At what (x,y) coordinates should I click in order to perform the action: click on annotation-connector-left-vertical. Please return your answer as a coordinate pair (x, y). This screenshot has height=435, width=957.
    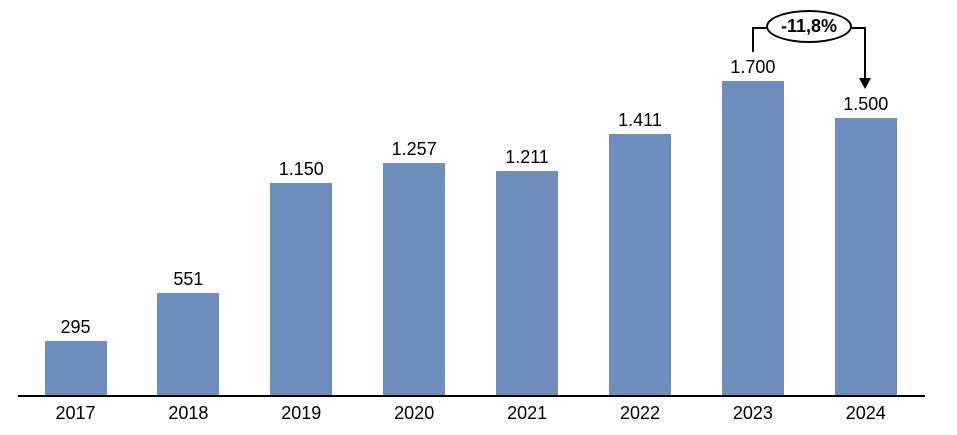
    Looking at the image, I should click on (753, 39).